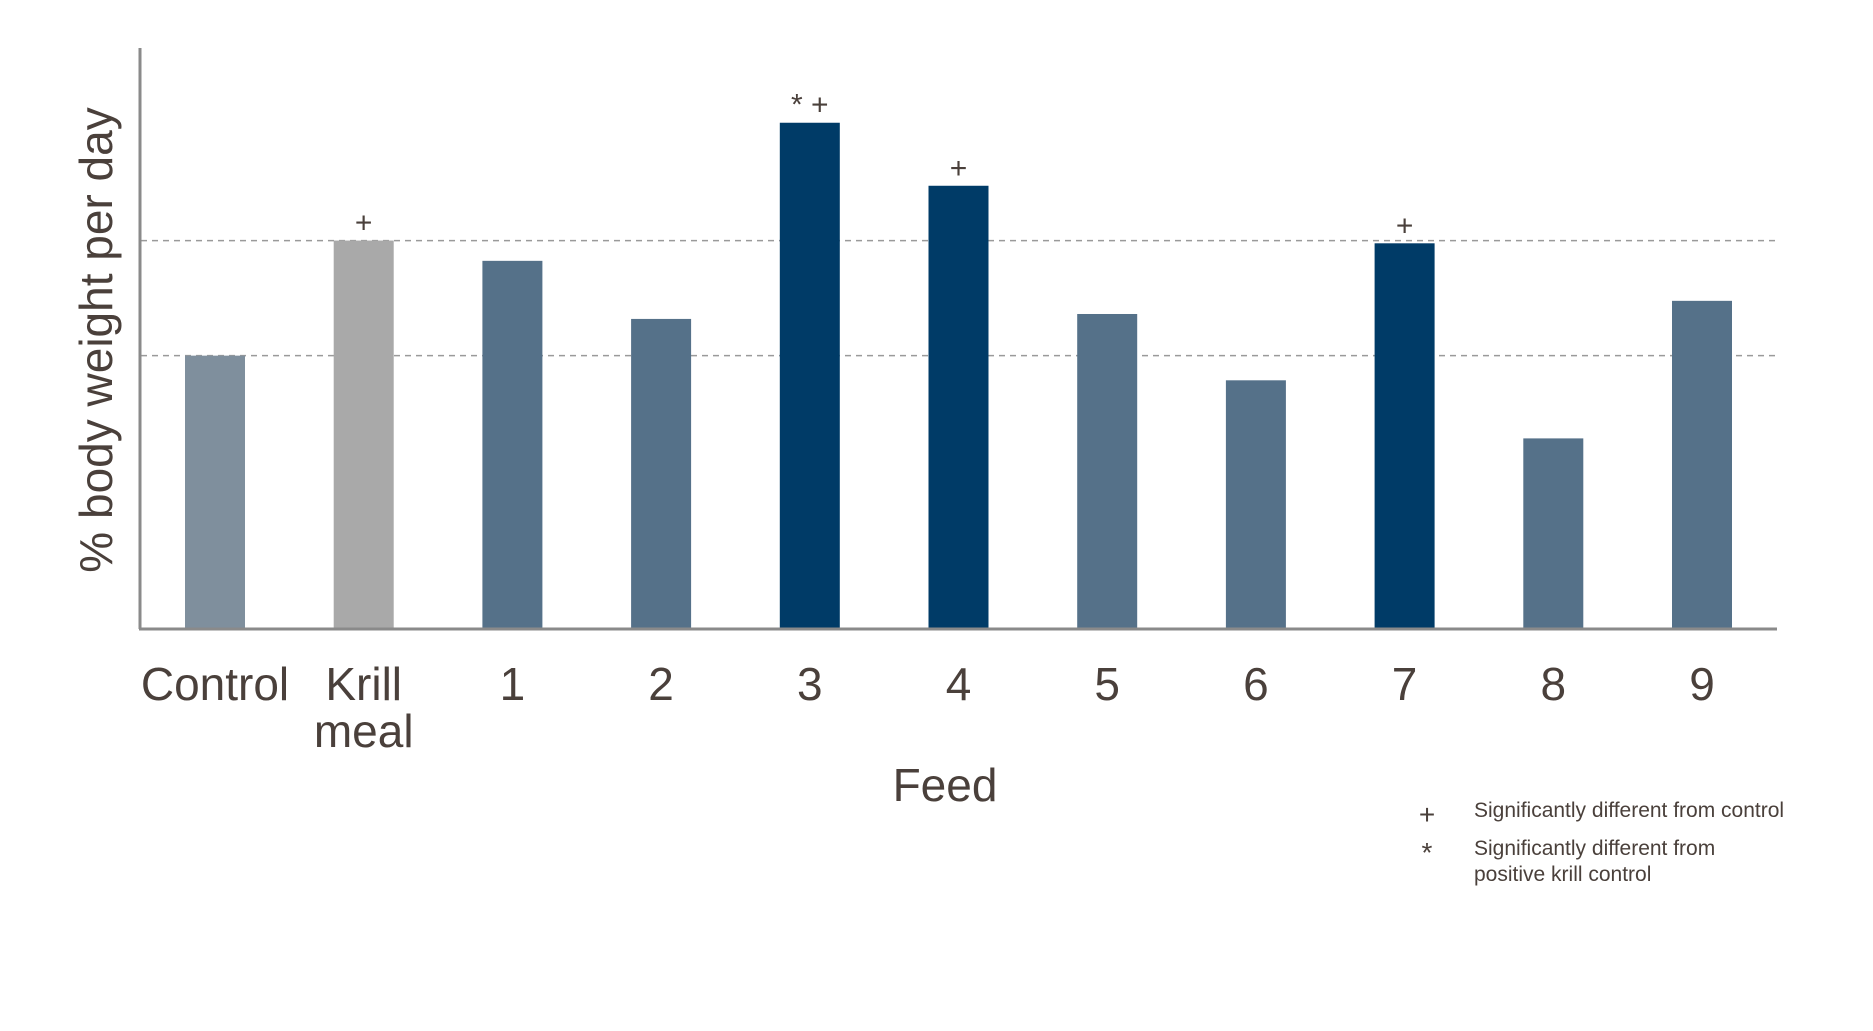 The height and width of the screenshot is (1031, 1873). What do you see at coordinates (513, 684) in the screenshot?
I see `x-tick-label: 1` at bounding box center [513, 684].